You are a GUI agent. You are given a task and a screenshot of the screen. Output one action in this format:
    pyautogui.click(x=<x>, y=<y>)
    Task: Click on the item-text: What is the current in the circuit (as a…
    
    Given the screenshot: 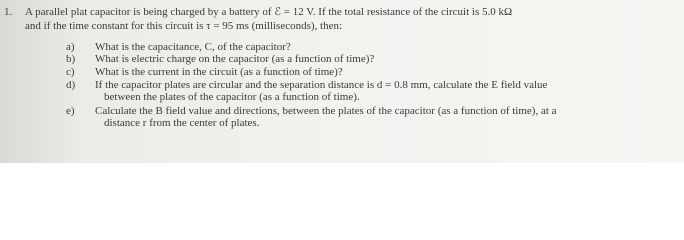 What is the action you would take?
    pyautogui.click(x=219, y=72)
    